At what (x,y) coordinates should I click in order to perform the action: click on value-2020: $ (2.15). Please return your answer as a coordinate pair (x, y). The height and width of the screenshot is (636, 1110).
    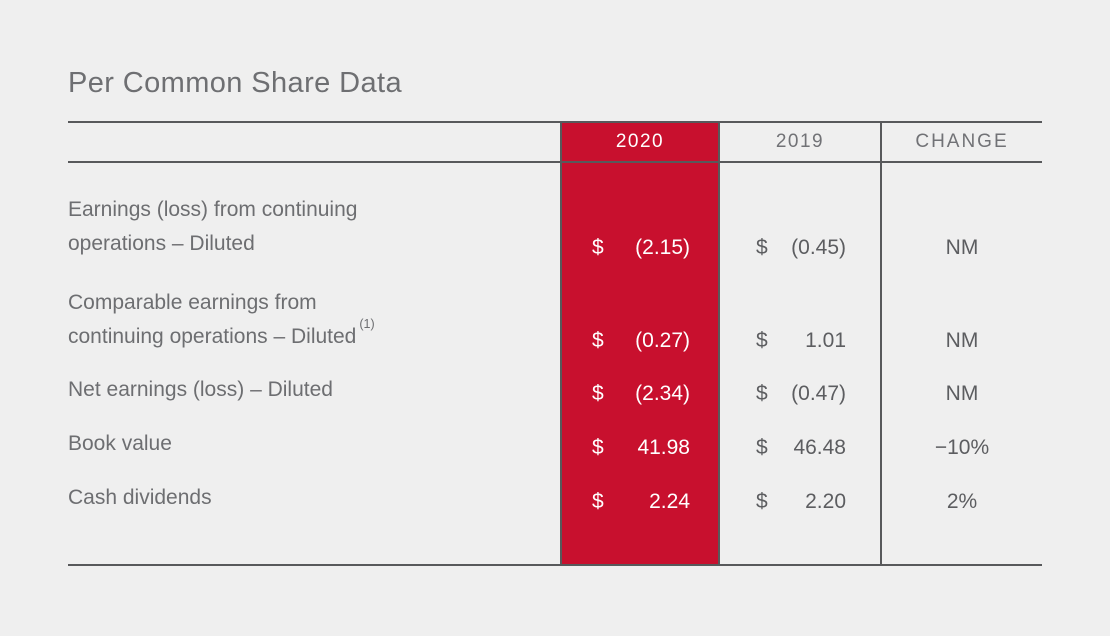
    Looking at the image, I should click on (640, 217).